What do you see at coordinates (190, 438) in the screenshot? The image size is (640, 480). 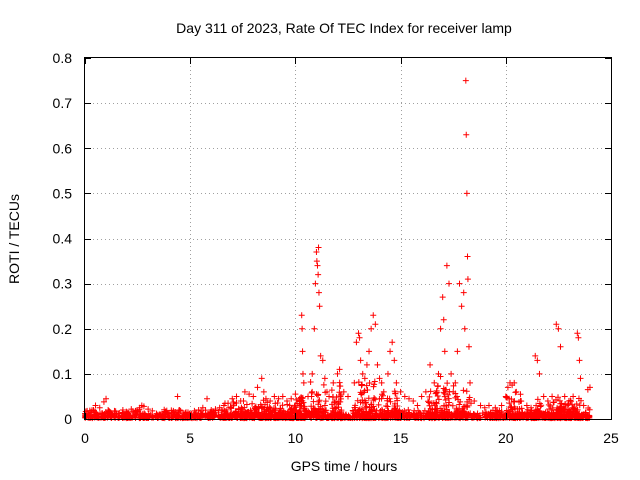 I see `x-tick-label: 5` at bounding box center [190, 438].